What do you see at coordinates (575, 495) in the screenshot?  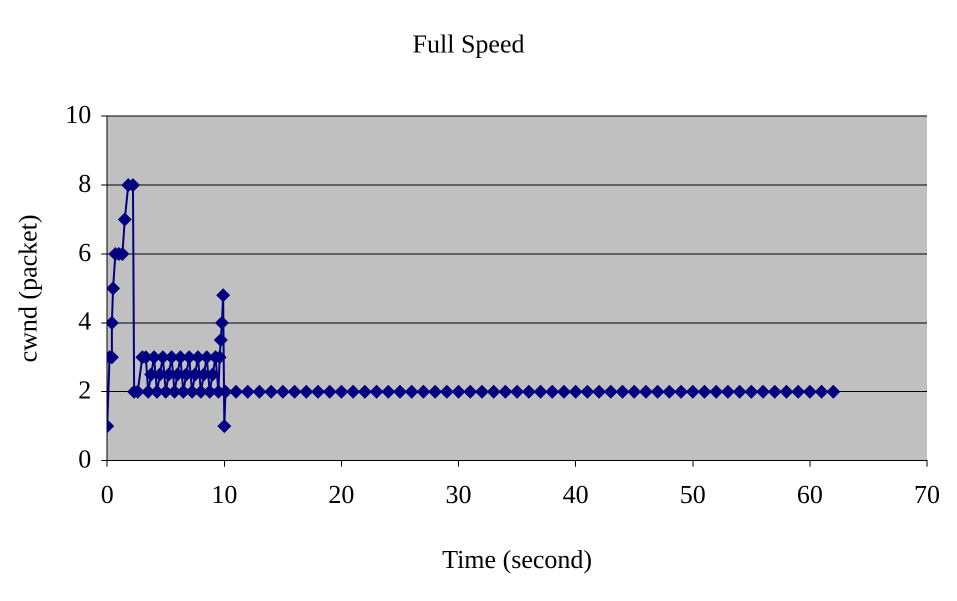 I see `x-tick-label: 40` at bounding box center [575, 495].